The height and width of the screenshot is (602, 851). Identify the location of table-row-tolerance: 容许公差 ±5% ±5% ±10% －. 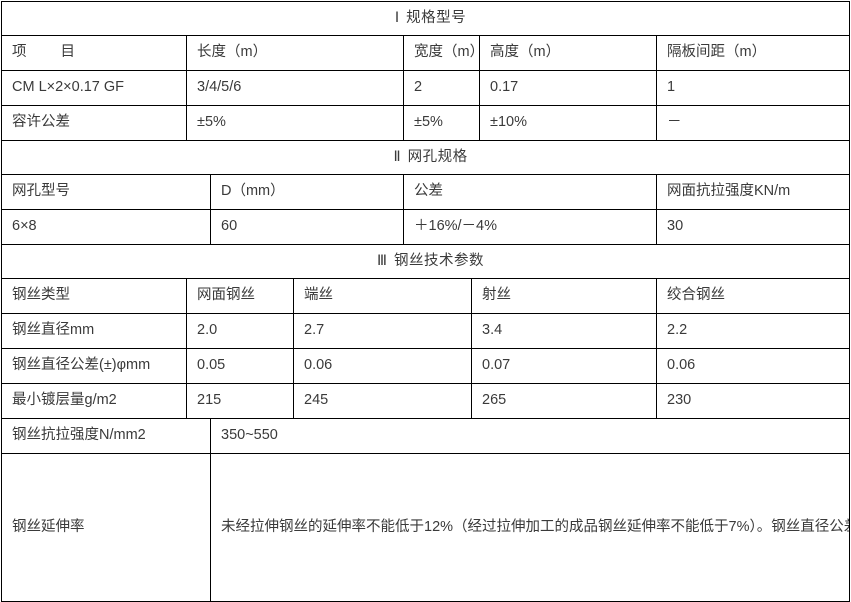
(426, 123).